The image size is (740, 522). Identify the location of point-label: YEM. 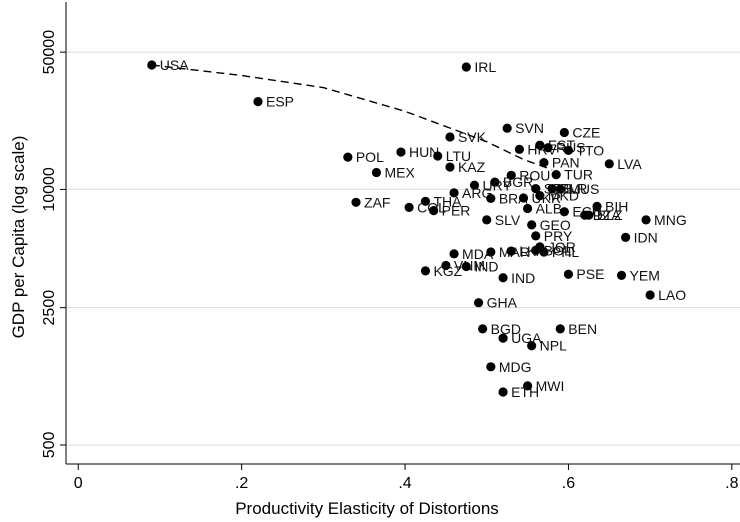
(645, 275).